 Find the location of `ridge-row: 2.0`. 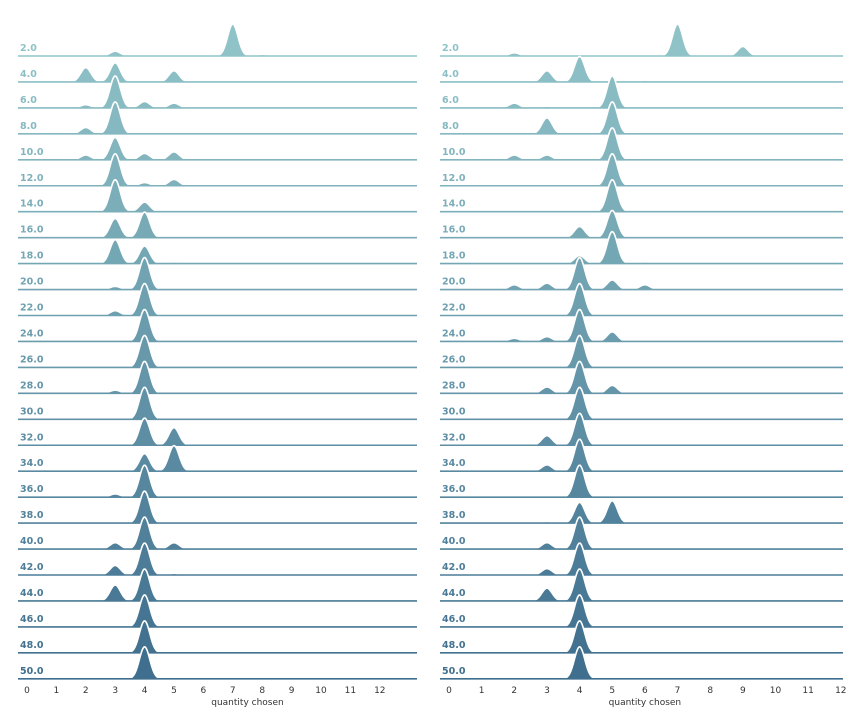

ridge-row: 2.0 is located at coordinates (641, 40).